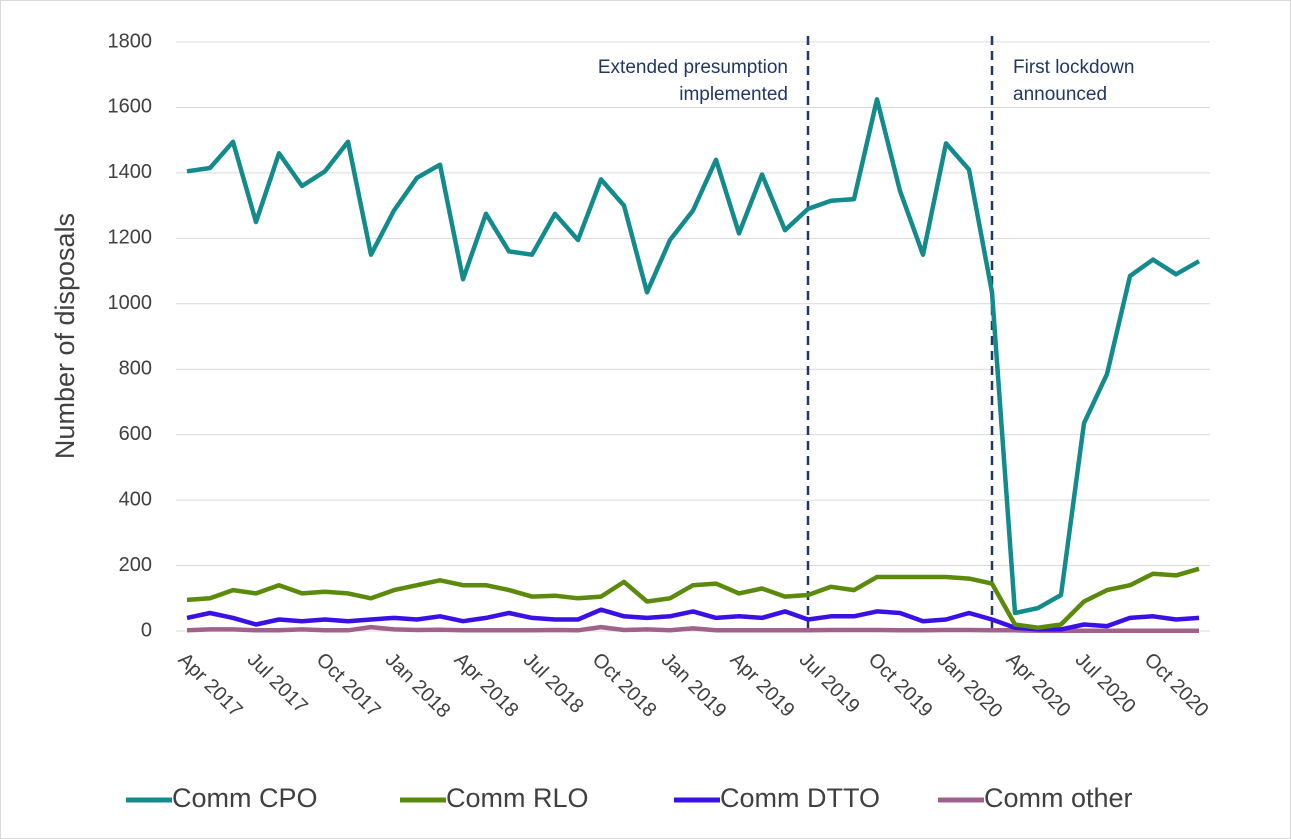 This screenshot has height=839, width=1291. Describe the element at coordinates (130, 41) in the screenshot. I see `y-tick-label: 1800` at that location.